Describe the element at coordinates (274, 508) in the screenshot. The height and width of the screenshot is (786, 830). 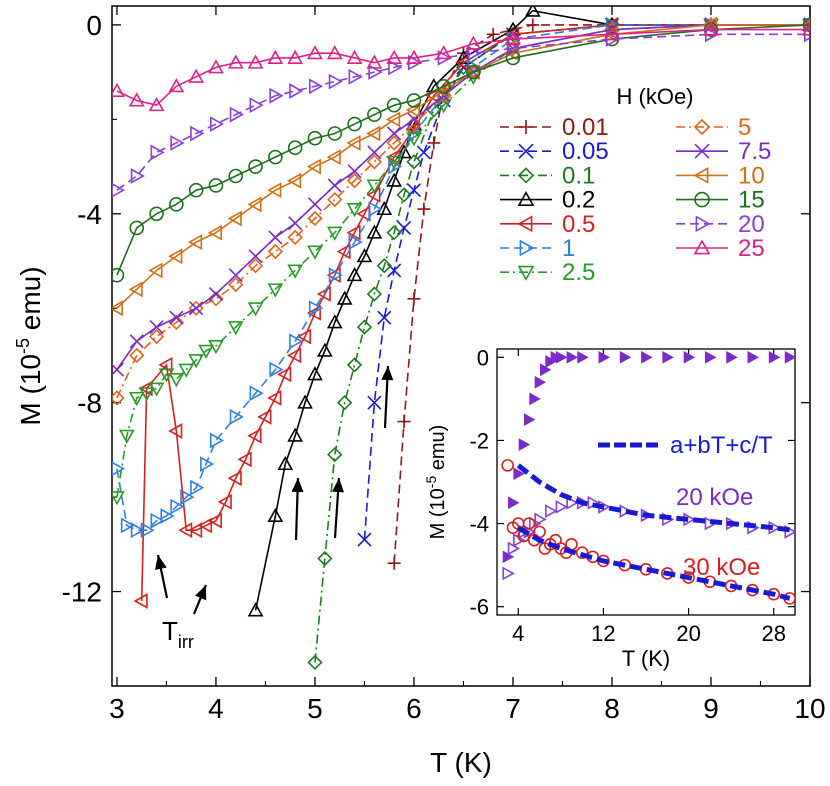
I see `tirr-annotation: Tirr` at that location.